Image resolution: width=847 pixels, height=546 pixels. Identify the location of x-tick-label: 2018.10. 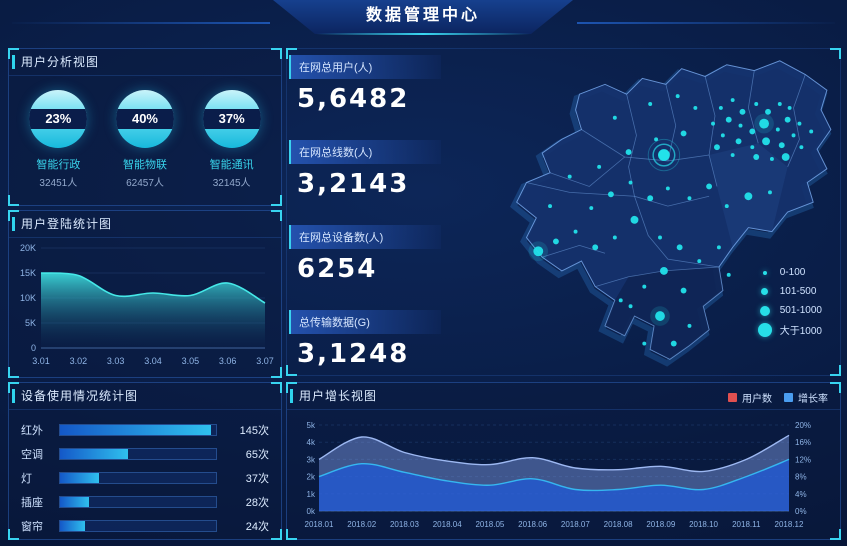
(703, 524).